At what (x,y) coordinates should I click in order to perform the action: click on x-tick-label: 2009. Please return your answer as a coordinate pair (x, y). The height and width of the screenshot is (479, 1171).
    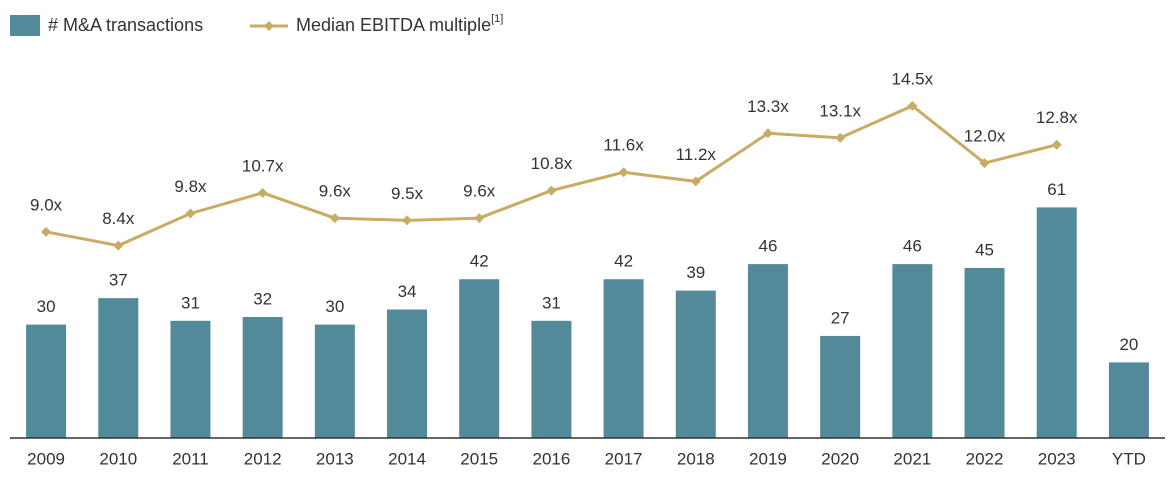
    Looking at the image, I should click on (46, 458).